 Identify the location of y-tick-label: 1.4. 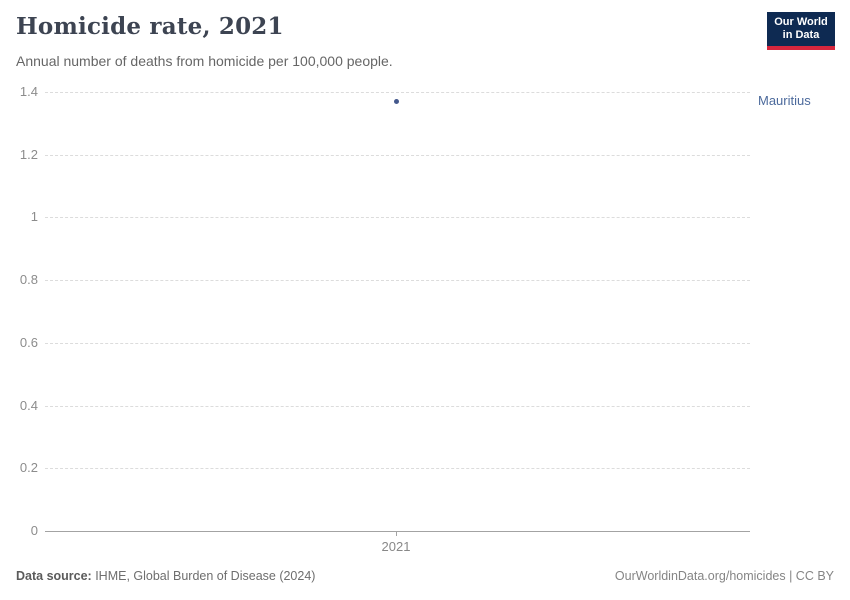
(28, 91).